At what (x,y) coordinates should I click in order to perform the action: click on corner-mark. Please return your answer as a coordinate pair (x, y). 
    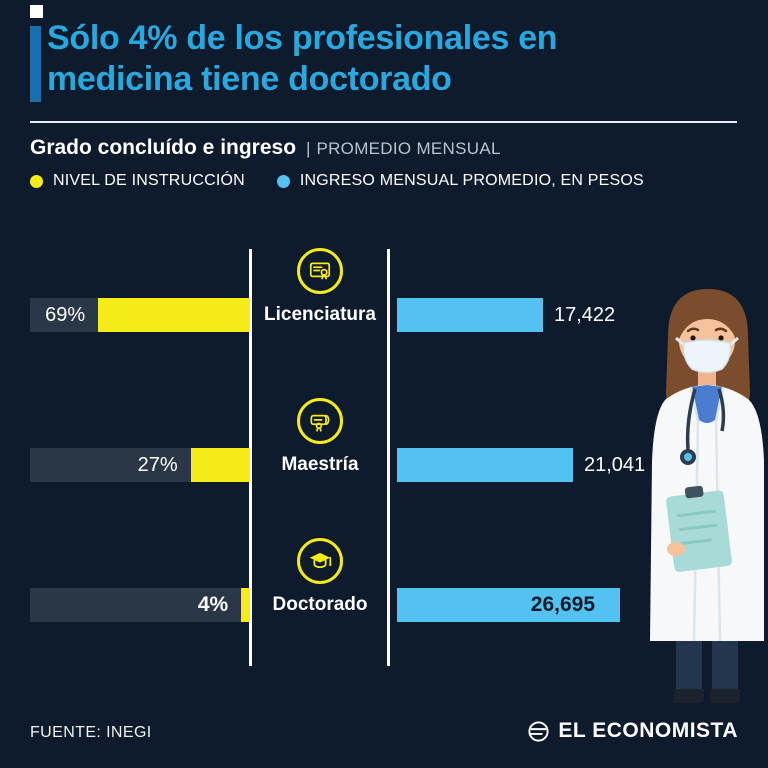
    Looking at the image, I should click on (36, 11).